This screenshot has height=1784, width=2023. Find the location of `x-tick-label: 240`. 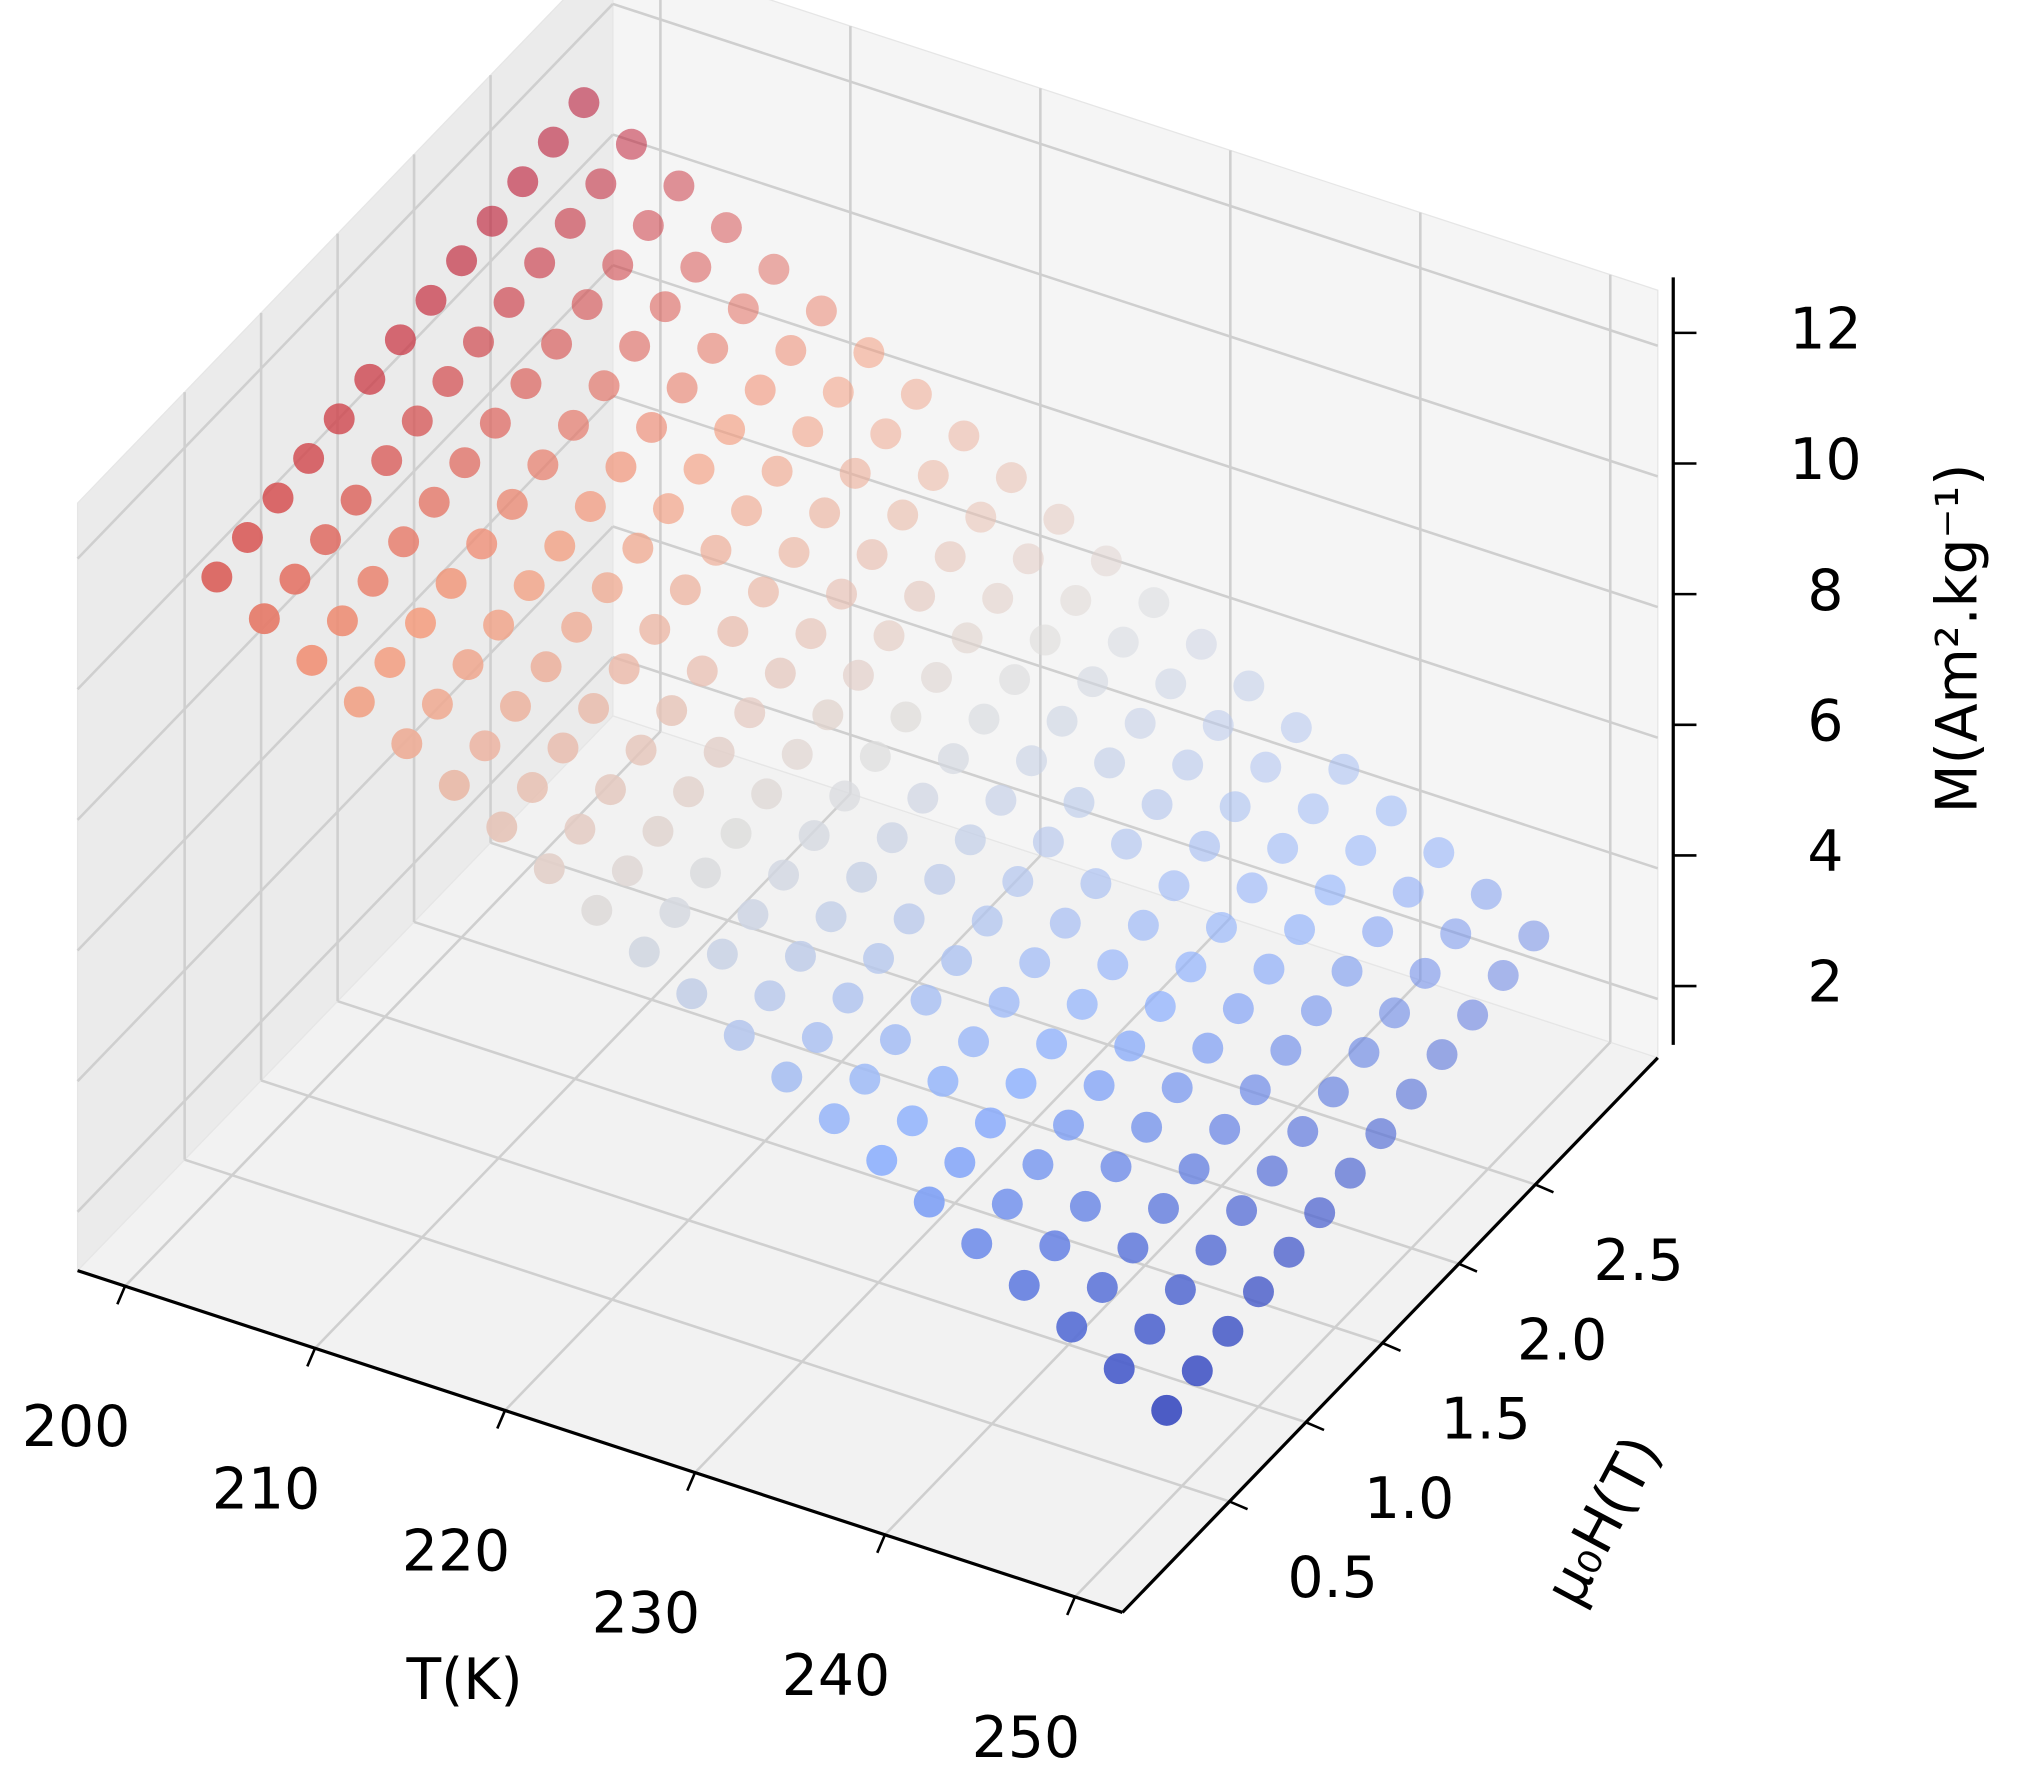

x-tick-label: 240 is located at coordinates (836, 1676).